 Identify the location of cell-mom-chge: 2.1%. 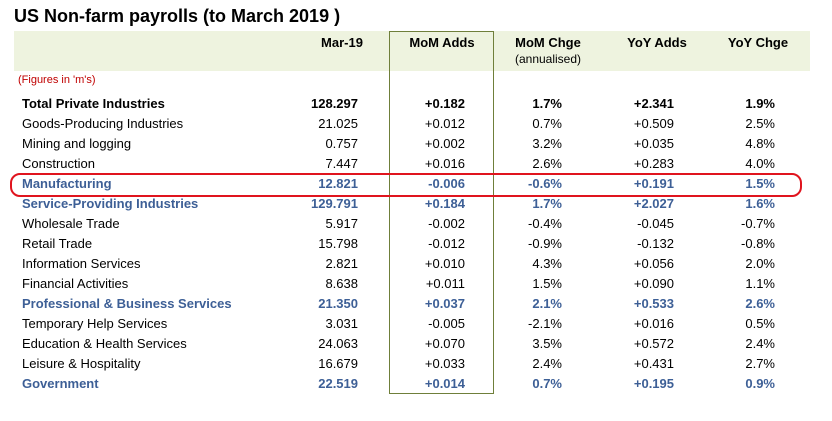
(547, 303).